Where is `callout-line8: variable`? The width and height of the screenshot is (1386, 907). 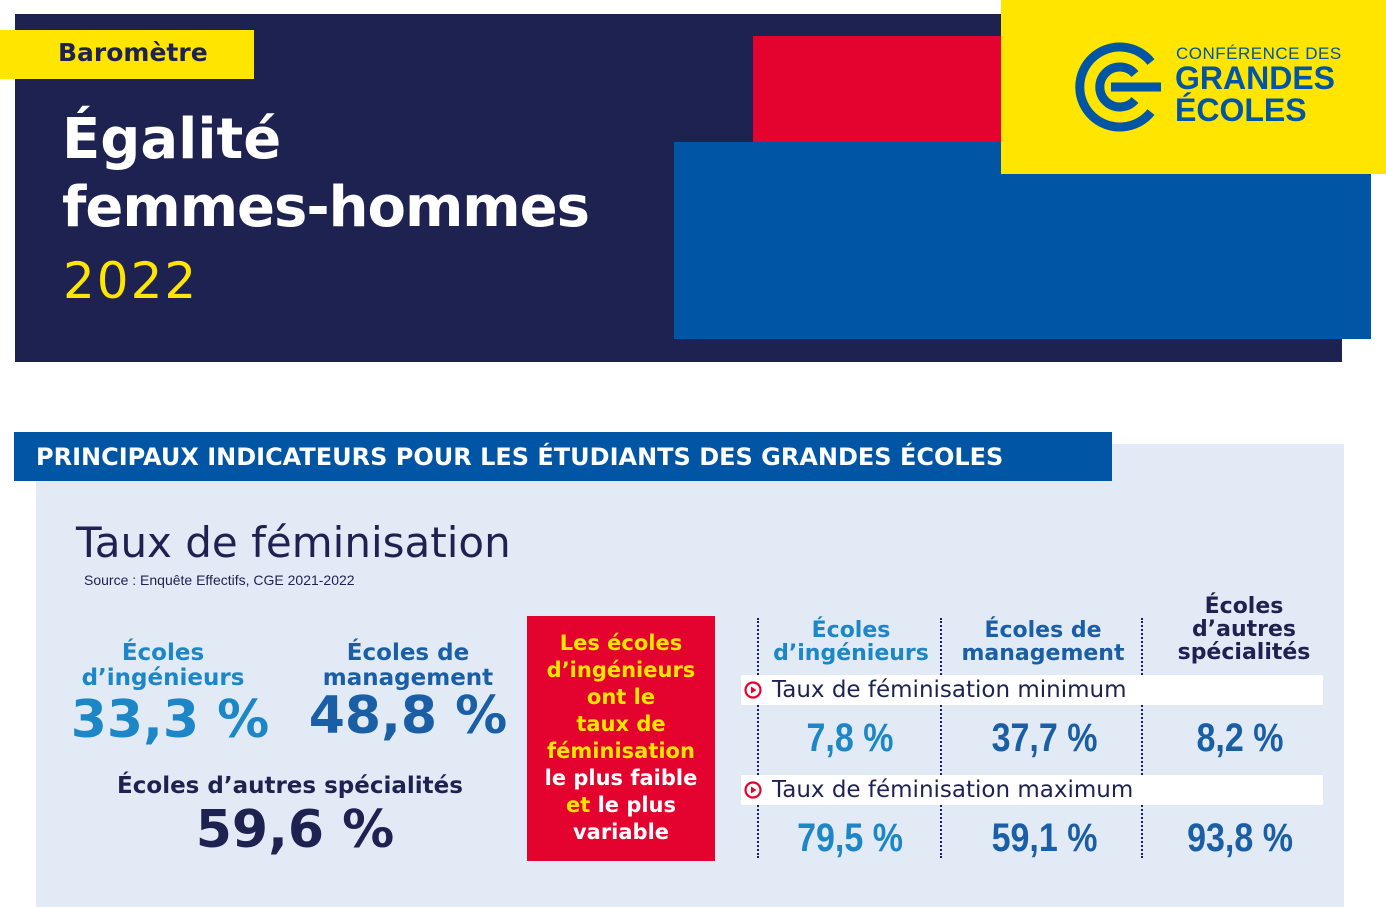
callout-line8: variable is located at coordinates (621, 832).